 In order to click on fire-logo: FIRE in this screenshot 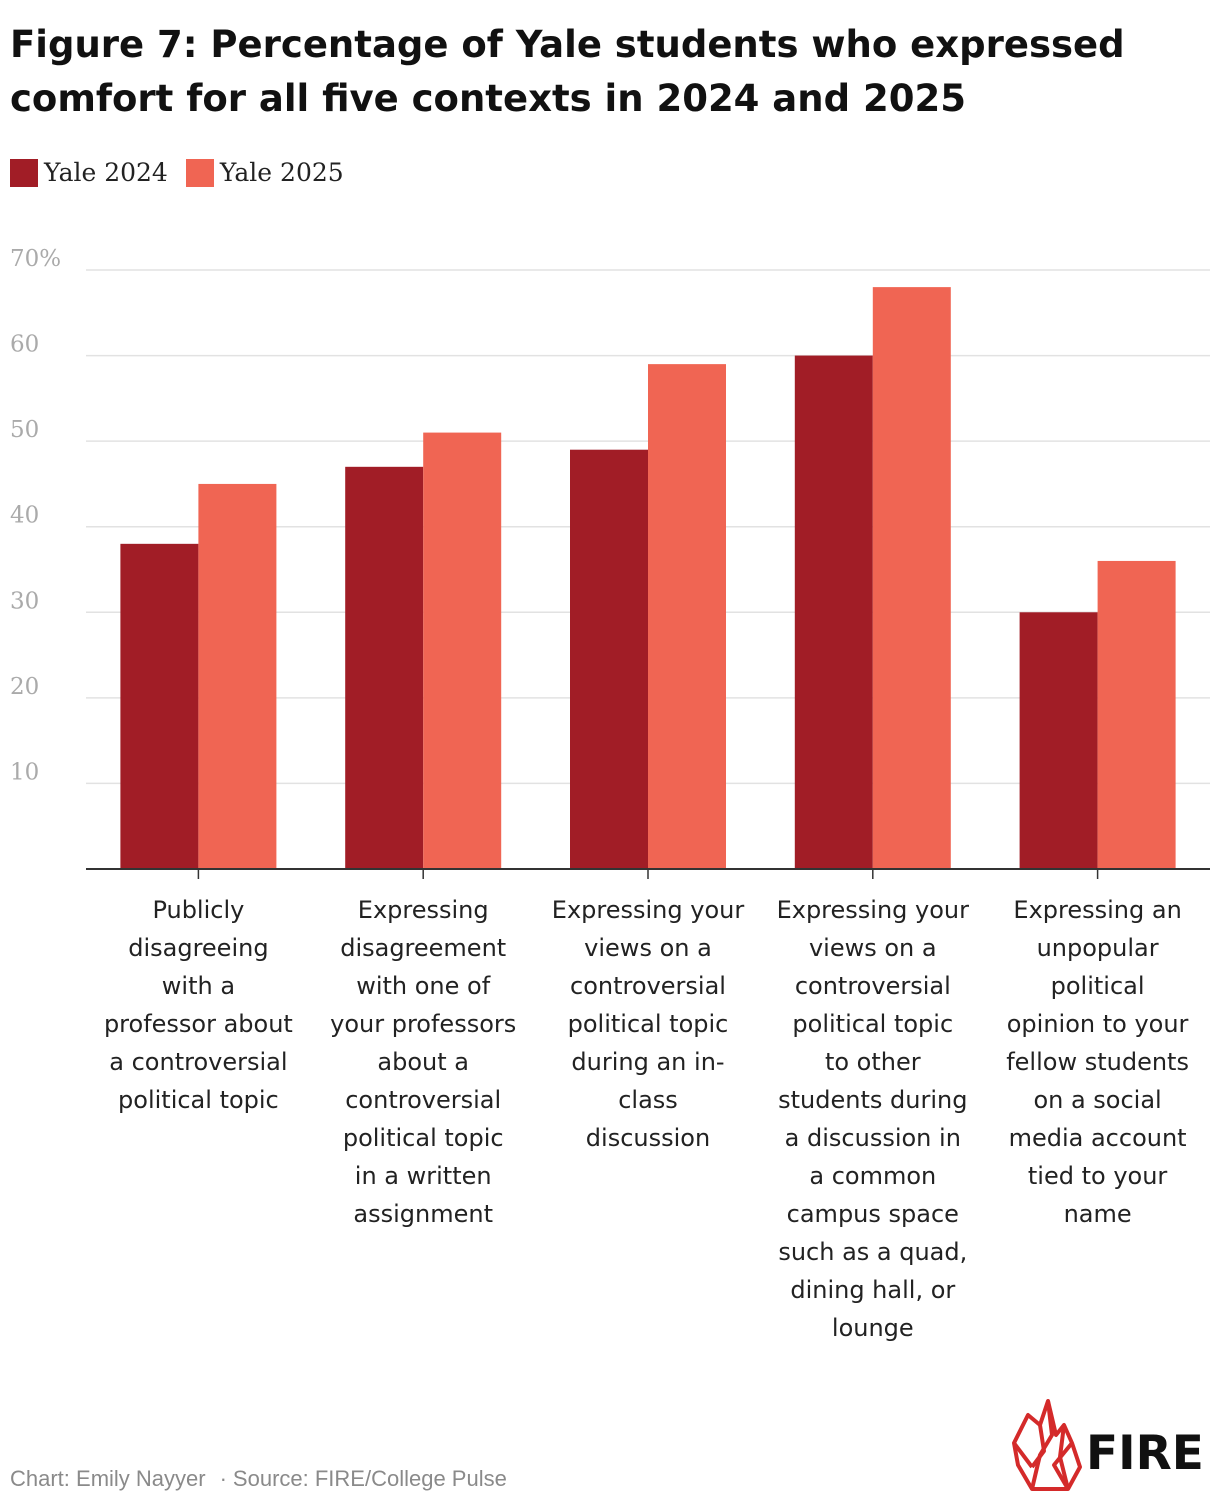, I will do `click(1108, 1445)`.